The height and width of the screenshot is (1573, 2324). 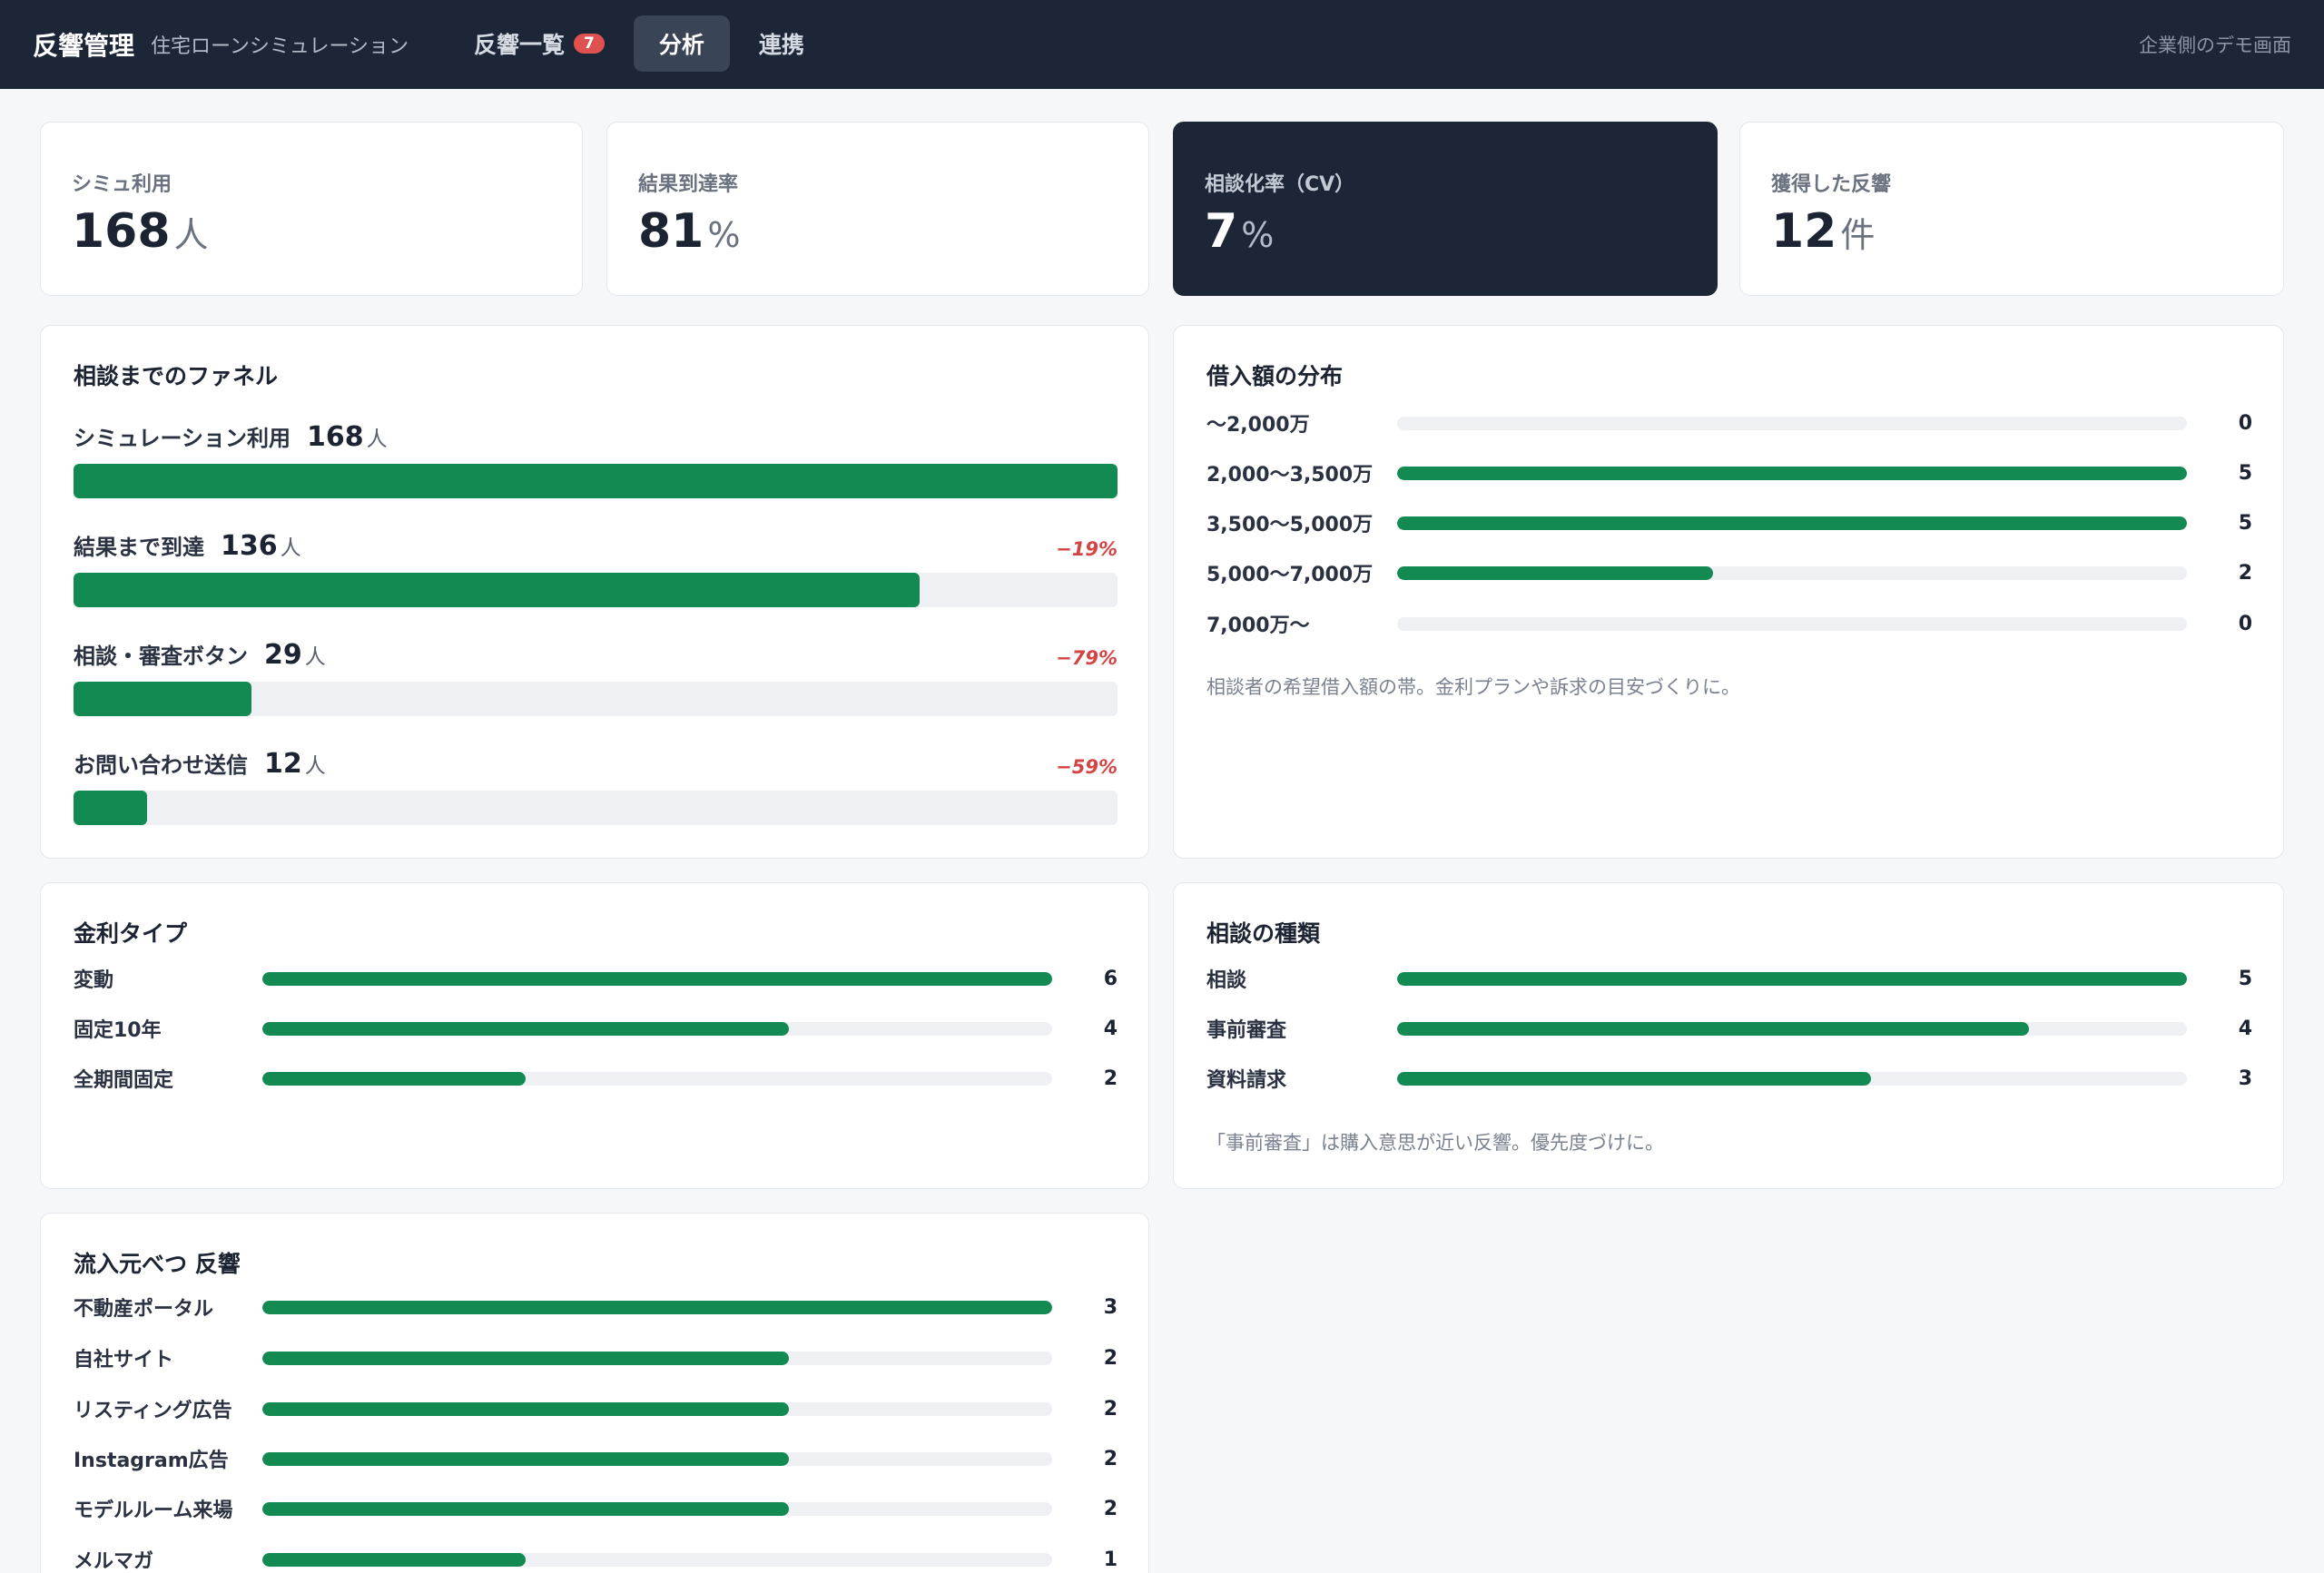 I want to click on bar-row: リスティング広告 2, so click(x=596, y=1409).